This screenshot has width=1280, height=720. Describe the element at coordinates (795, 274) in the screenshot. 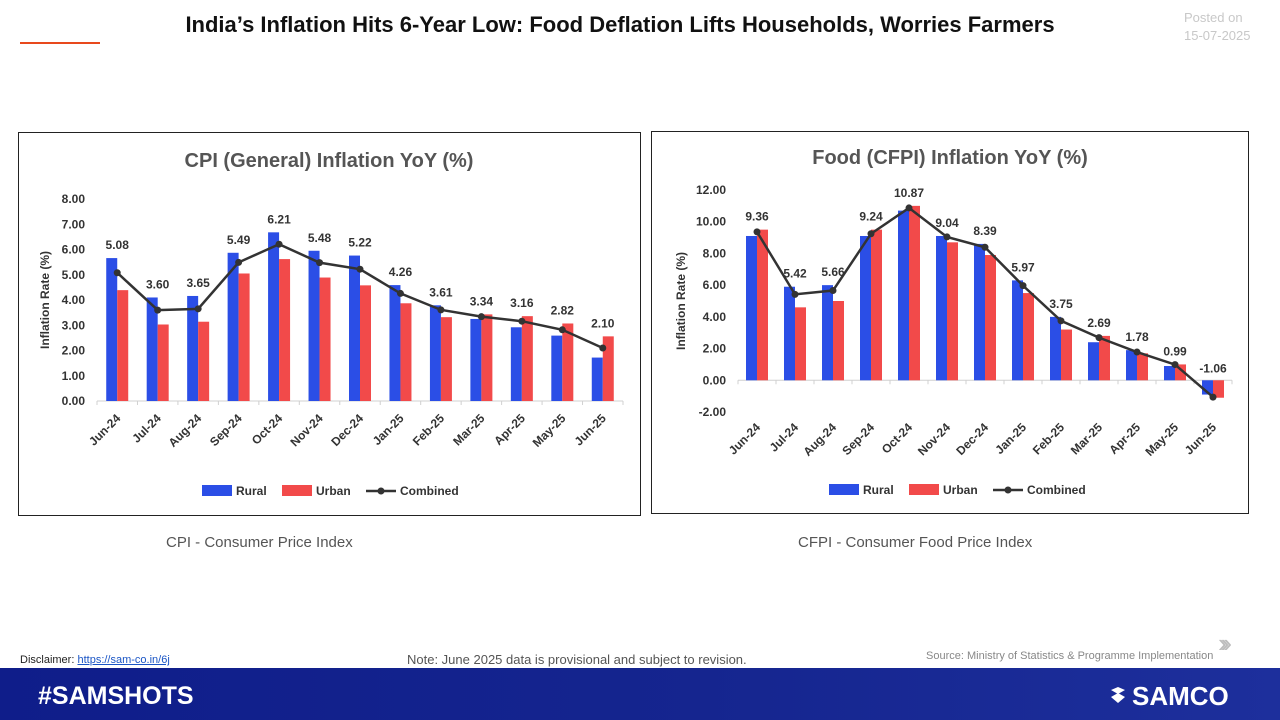

I see `data-label: 5.42` at that location.